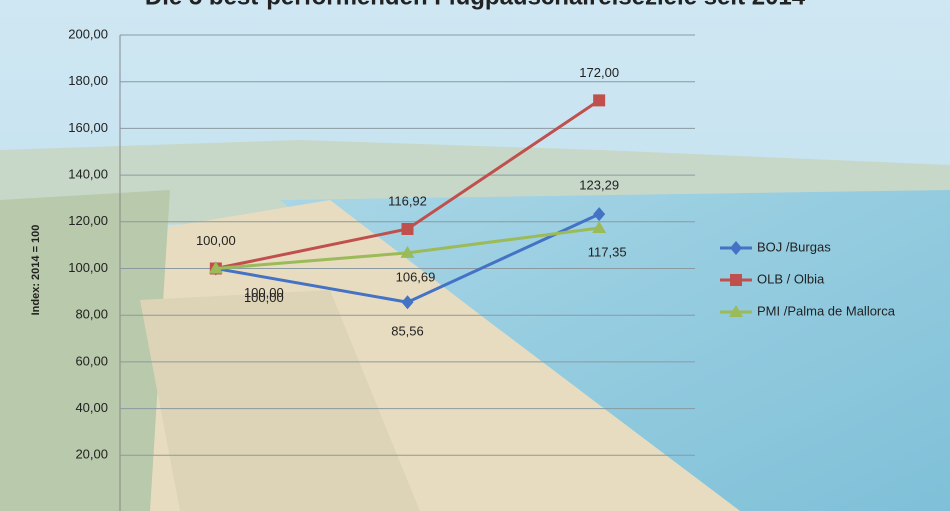  I want to click on y-tick-label: 100,00, so click(88, 267).